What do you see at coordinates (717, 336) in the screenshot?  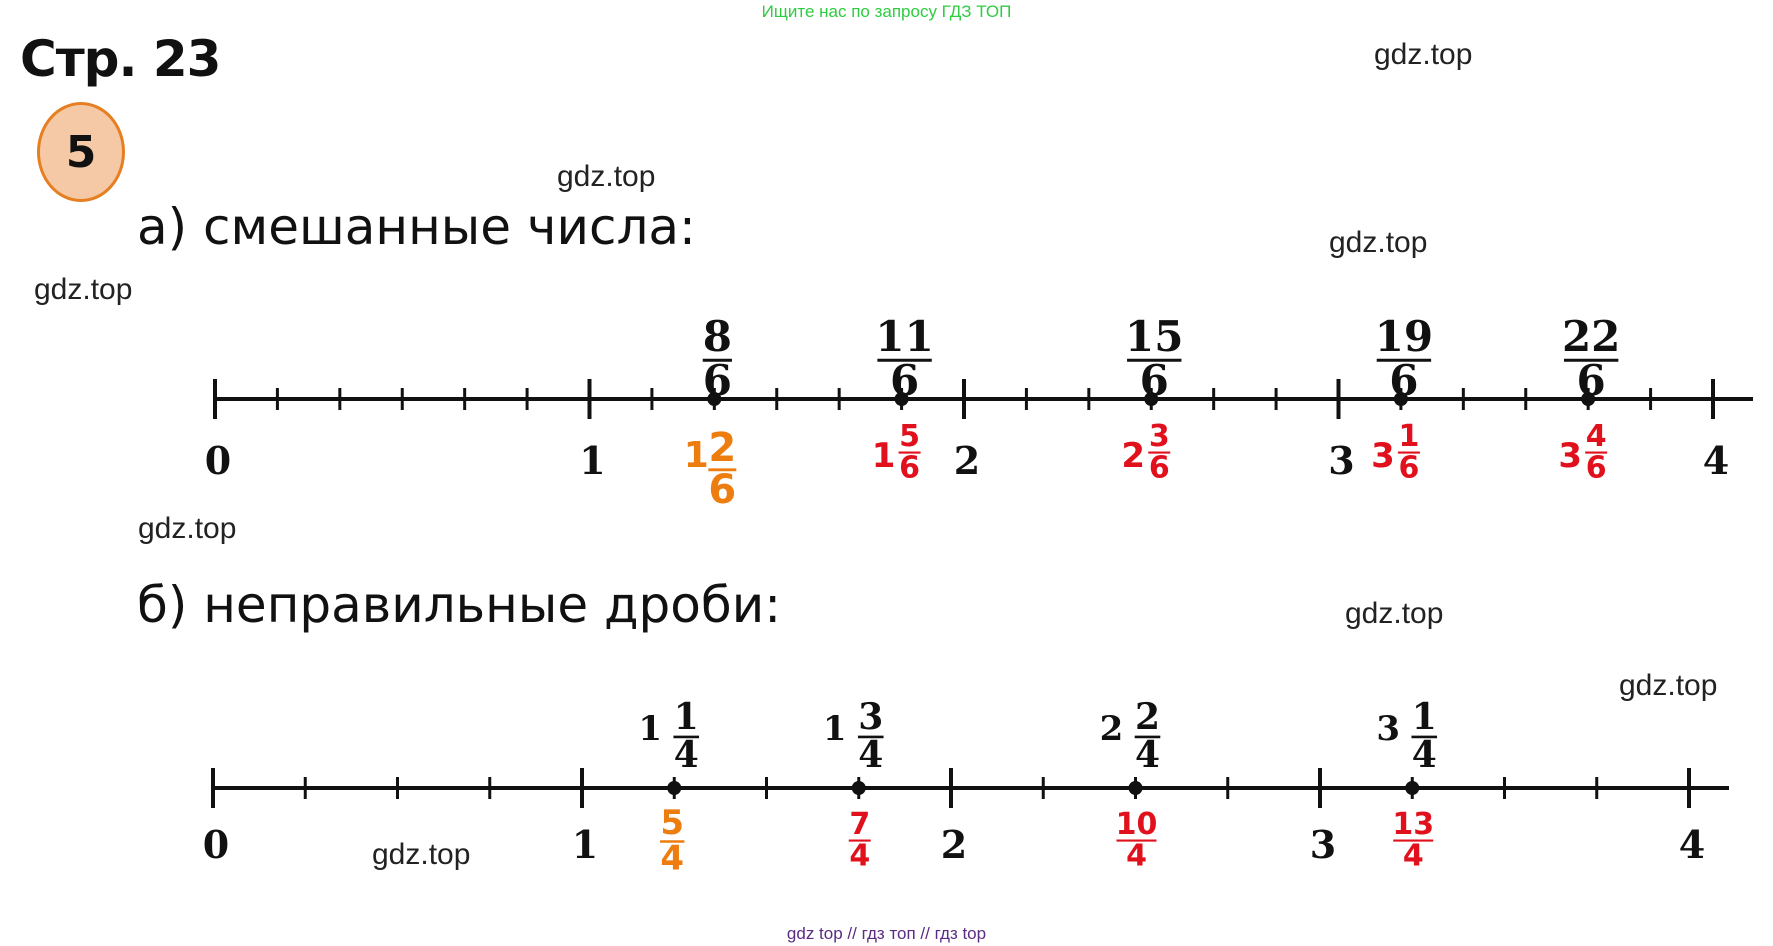 I see `line-a-improper-fraction-numerator: 8` at bounding box center [717, 336].